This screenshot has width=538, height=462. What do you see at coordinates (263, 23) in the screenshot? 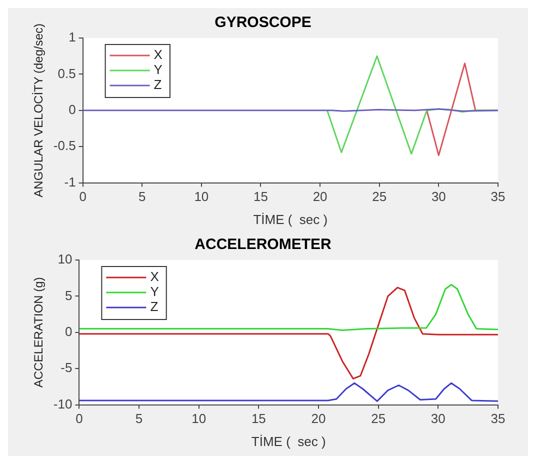
I see `chart-title: GYROSCOPE` at bounding box center [263, 23].